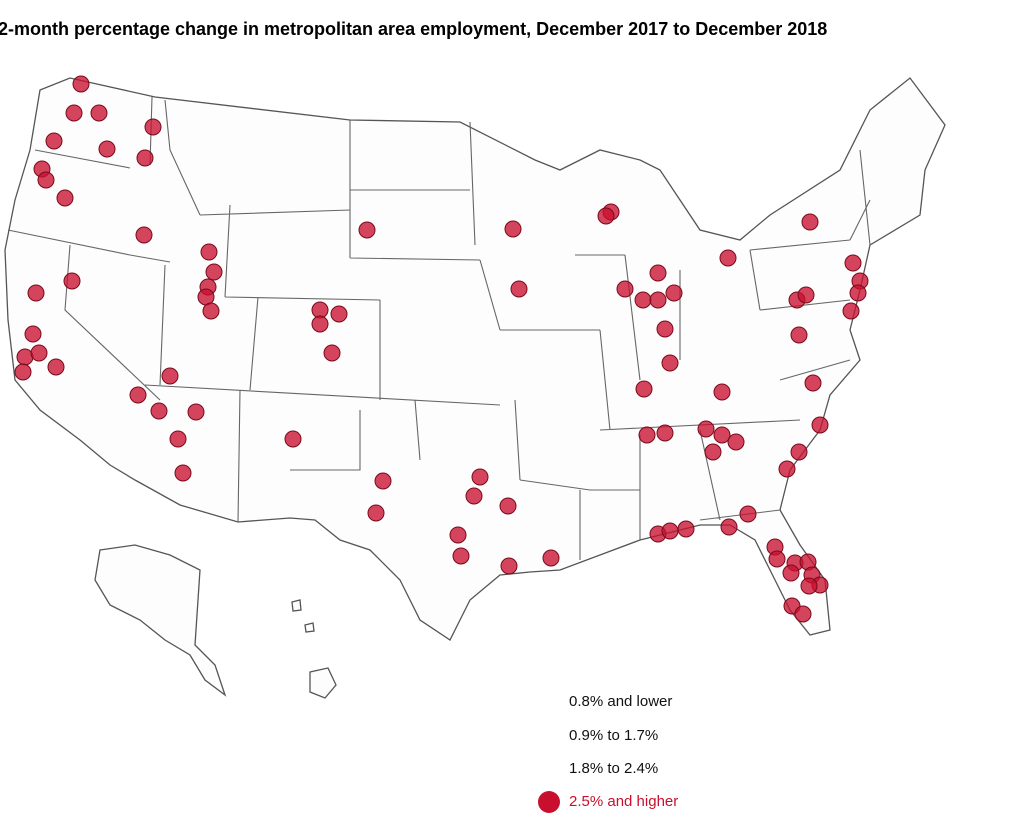  I want to click on legend-label: 0.8% and lower, so click(620, 701).